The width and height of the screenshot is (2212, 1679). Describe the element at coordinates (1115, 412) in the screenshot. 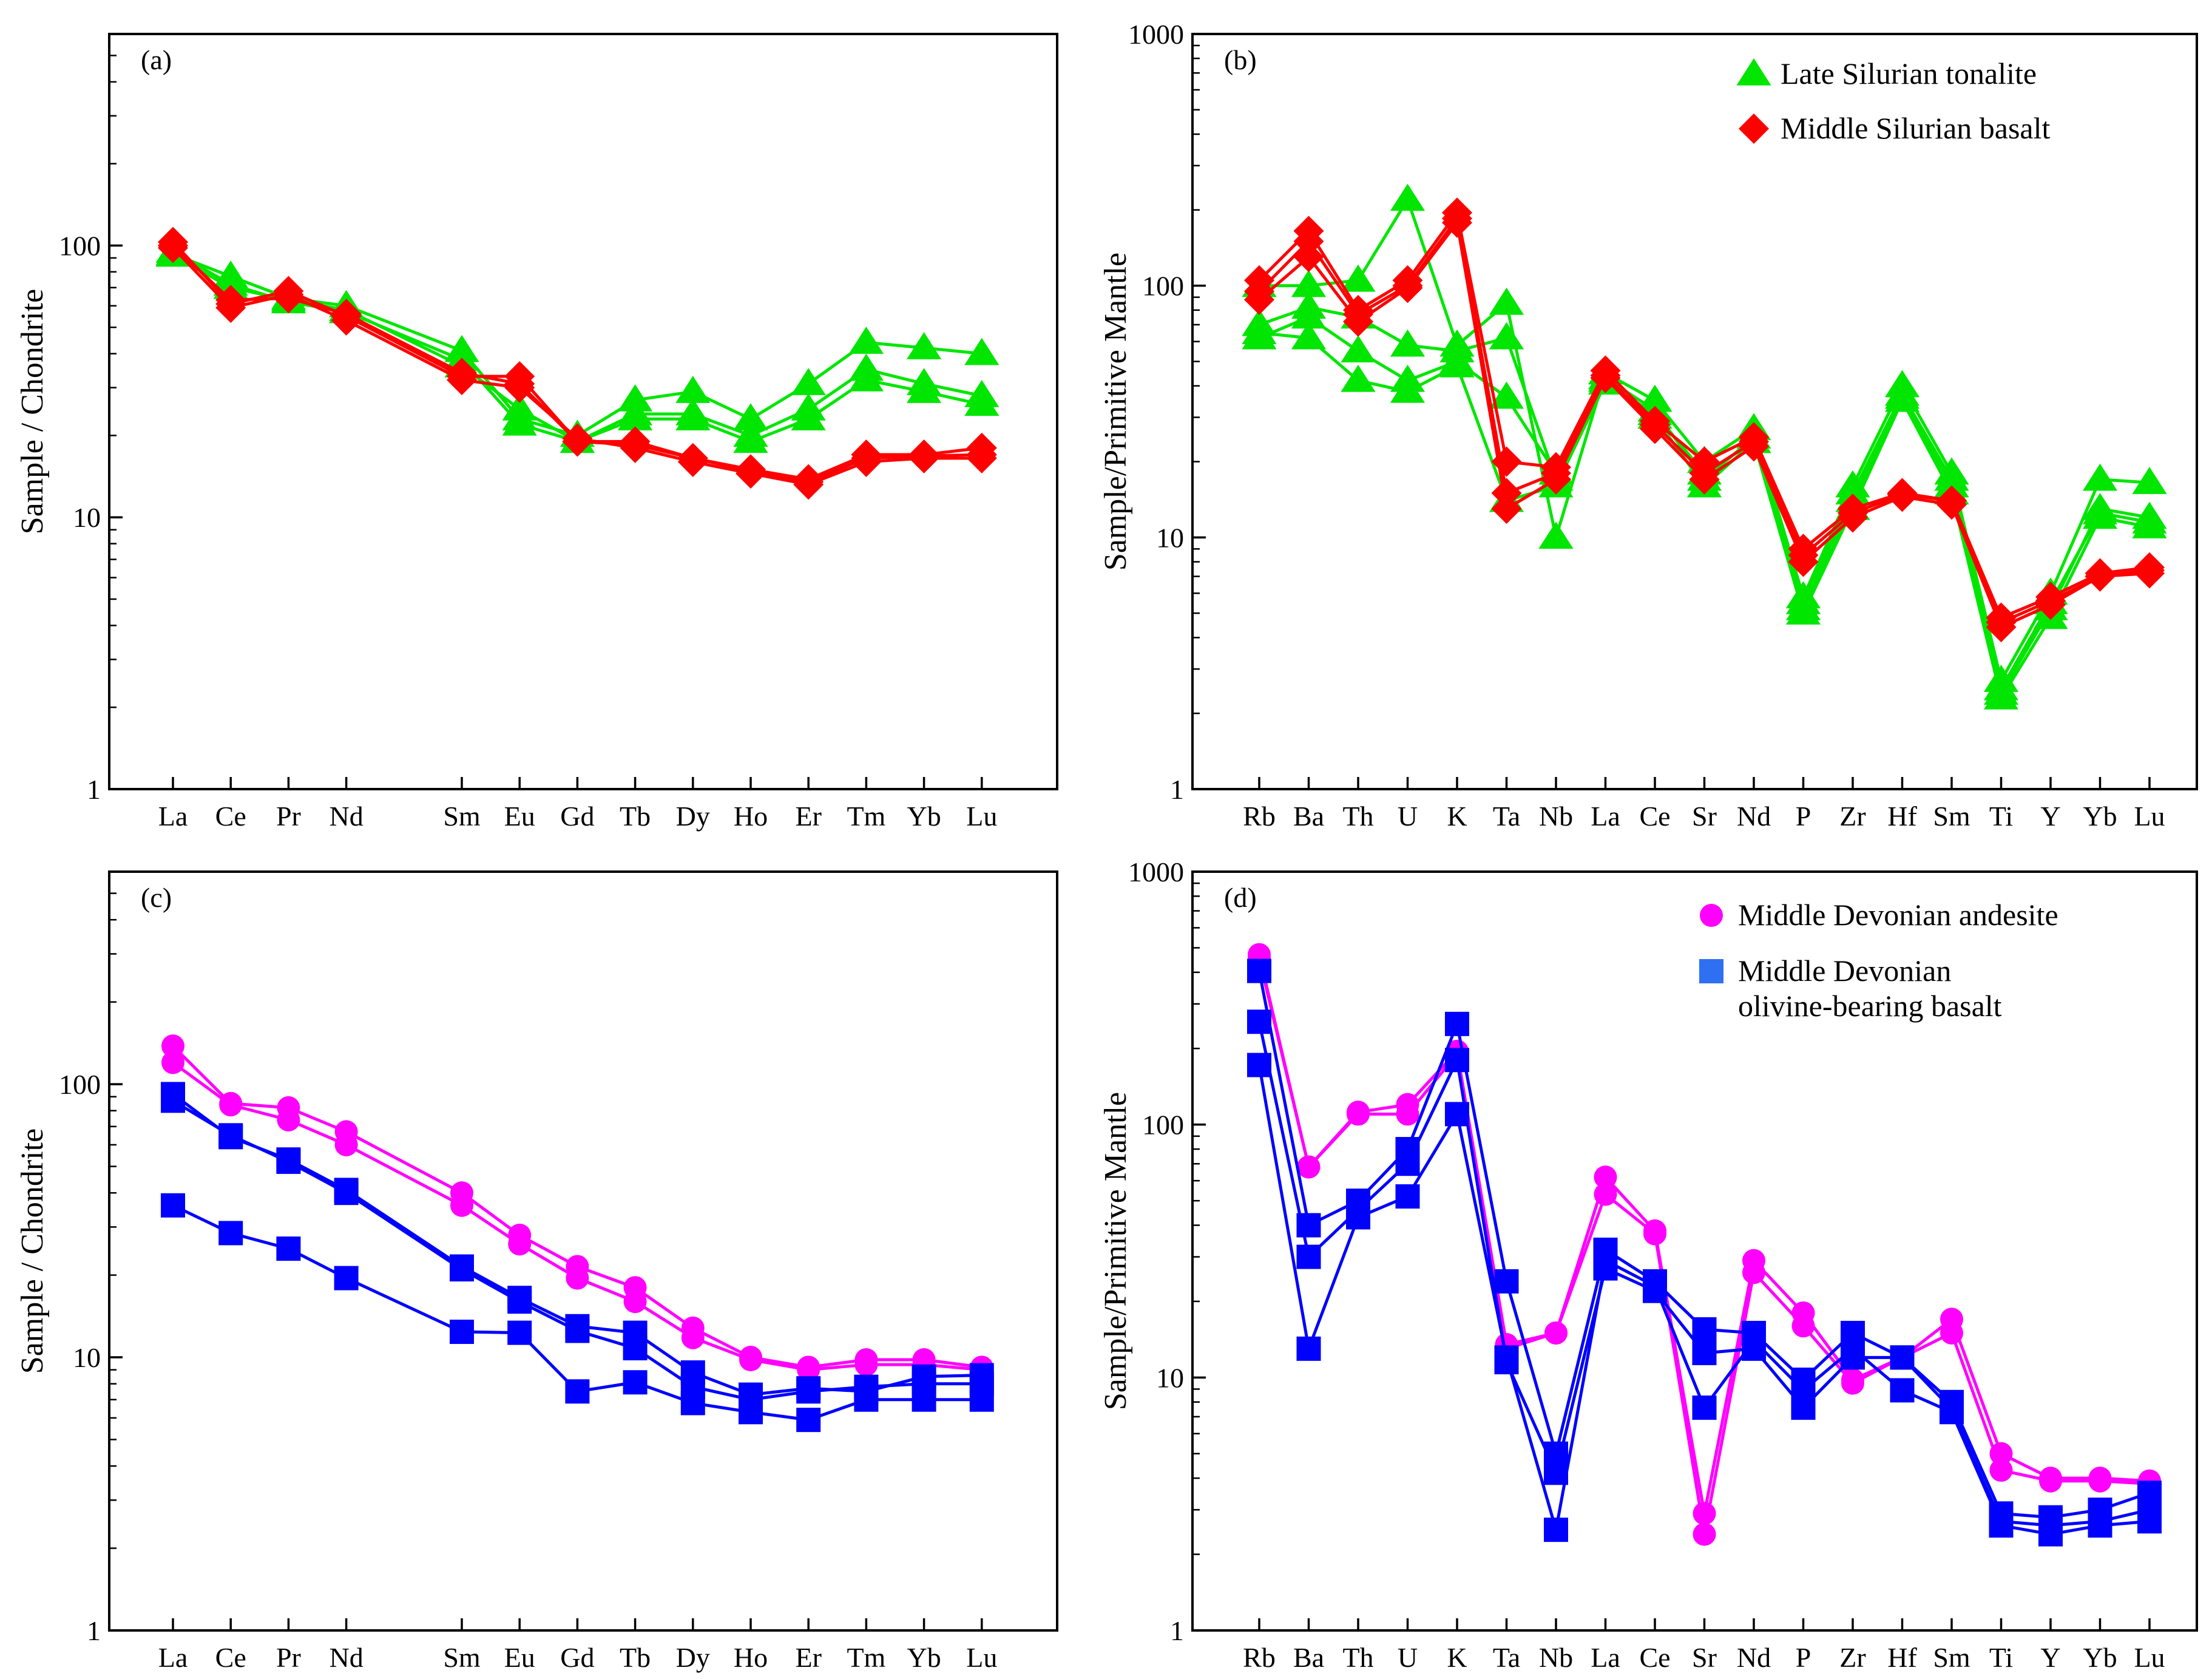

I see `y-axis-title: Sample/Primitive Mantle` at that location.